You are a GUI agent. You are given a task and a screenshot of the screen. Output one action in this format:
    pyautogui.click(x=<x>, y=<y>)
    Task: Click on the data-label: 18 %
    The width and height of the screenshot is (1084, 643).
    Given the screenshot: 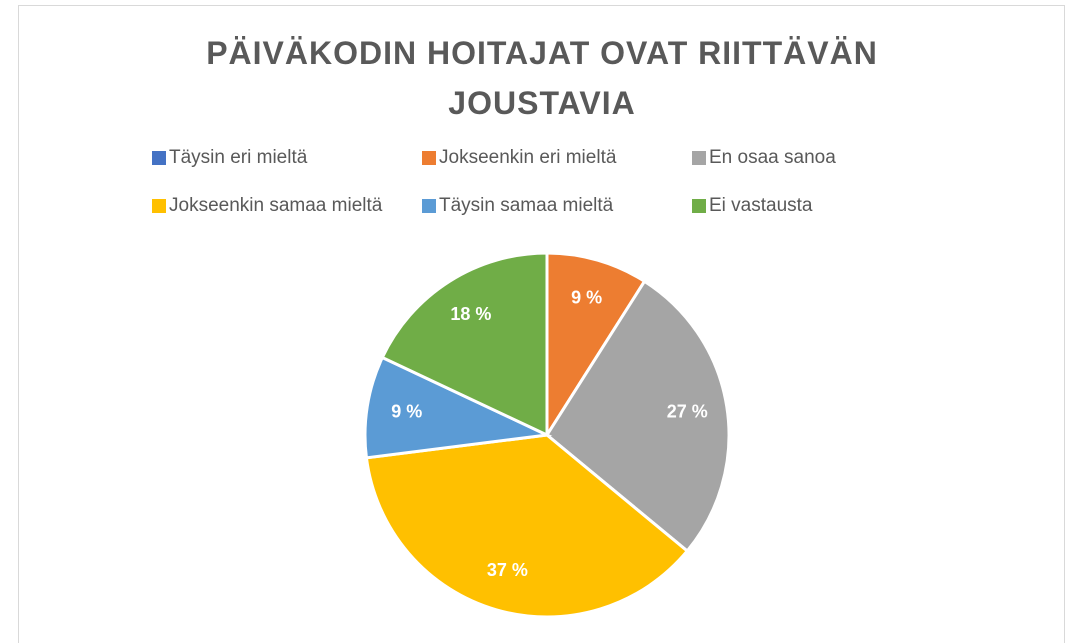 What is the action you would take?
    pyautogui.click(x=470, y=314)
    